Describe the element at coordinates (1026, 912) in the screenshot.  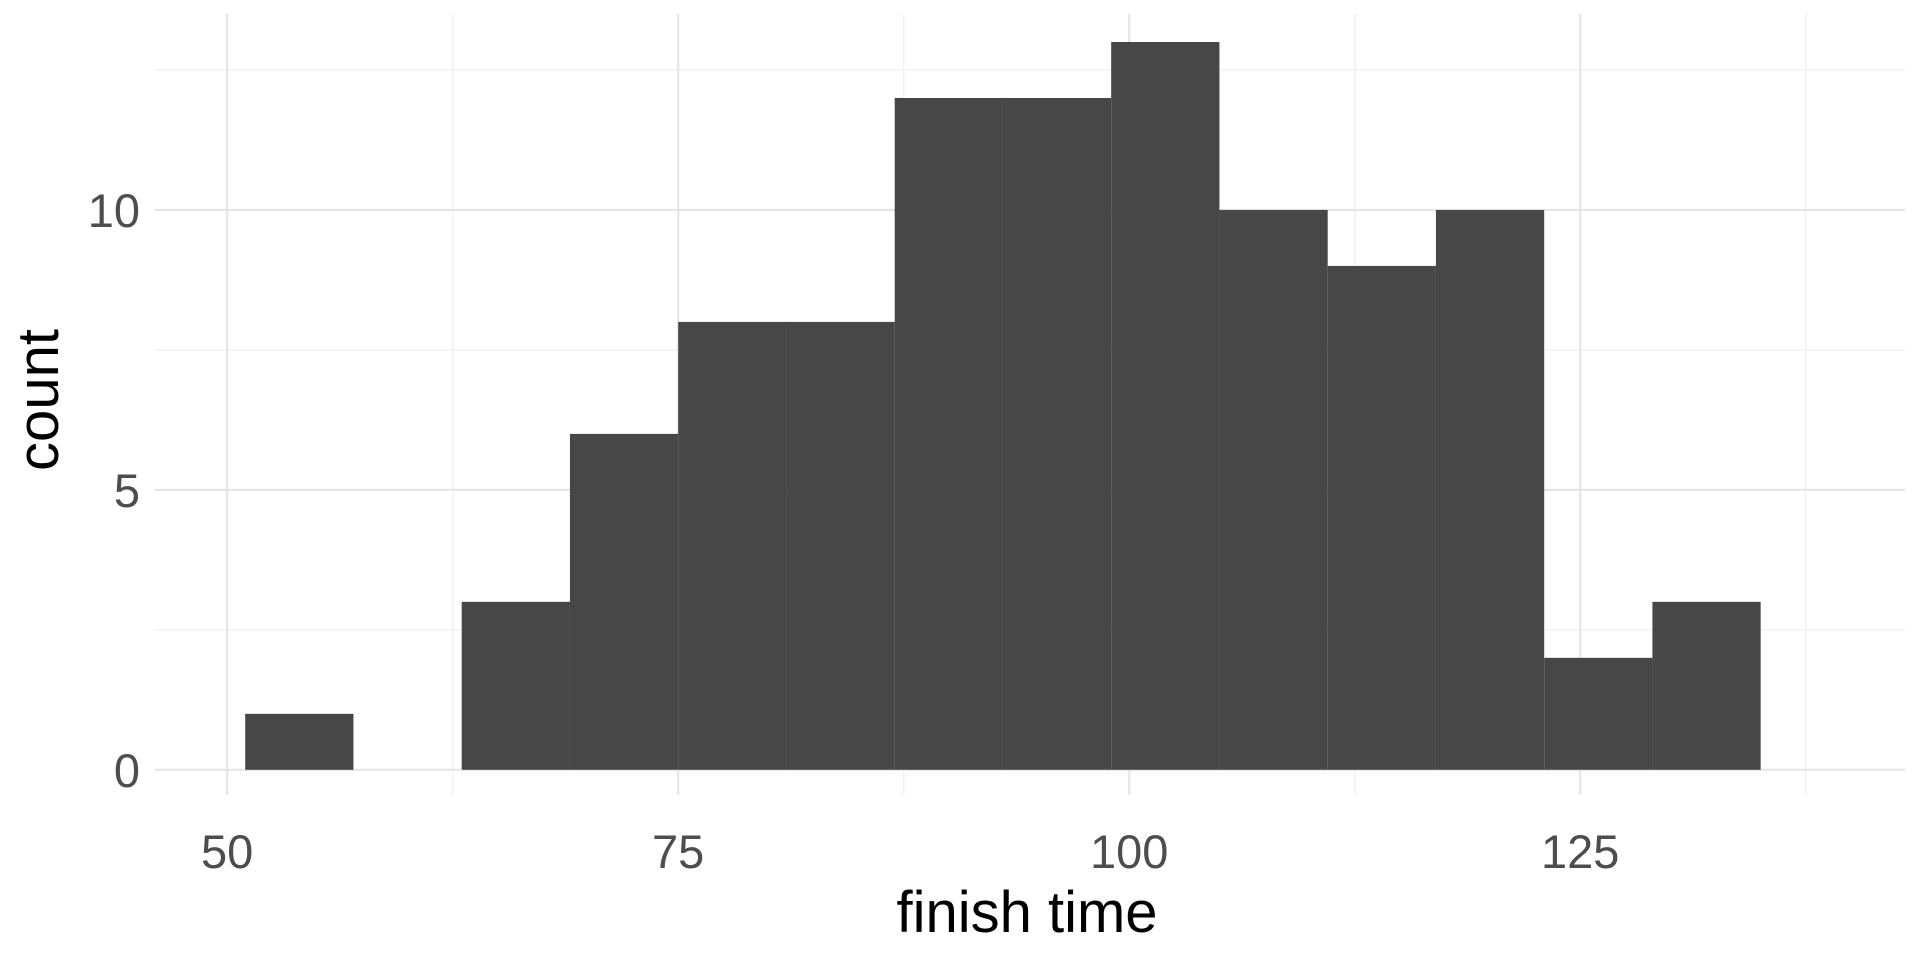
I see `x-axis-title: finish time` at that location.